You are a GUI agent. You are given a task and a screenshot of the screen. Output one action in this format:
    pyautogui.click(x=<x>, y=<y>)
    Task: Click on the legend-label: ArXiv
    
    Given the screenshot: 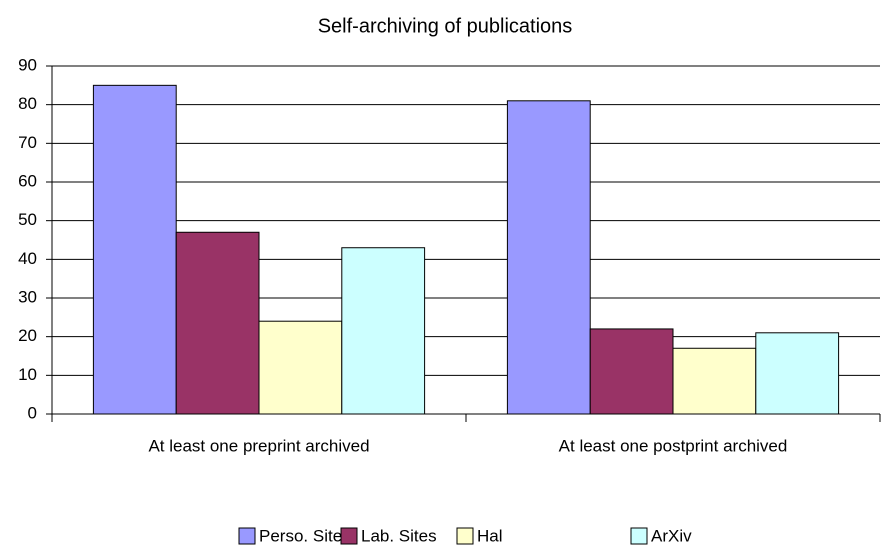 What is the action you would take?
    pyautogui.click(x=671, y=535)
    